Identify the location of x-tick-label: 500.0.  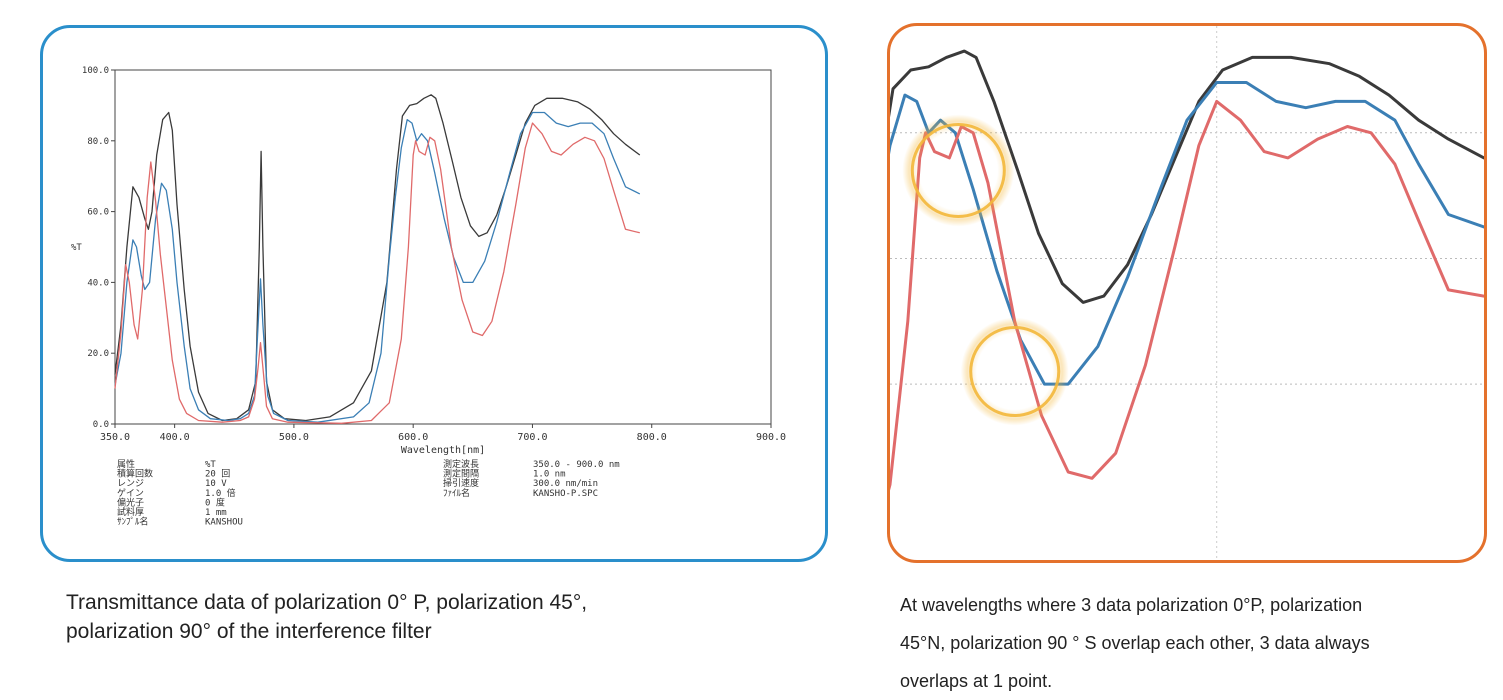
(294, 437).